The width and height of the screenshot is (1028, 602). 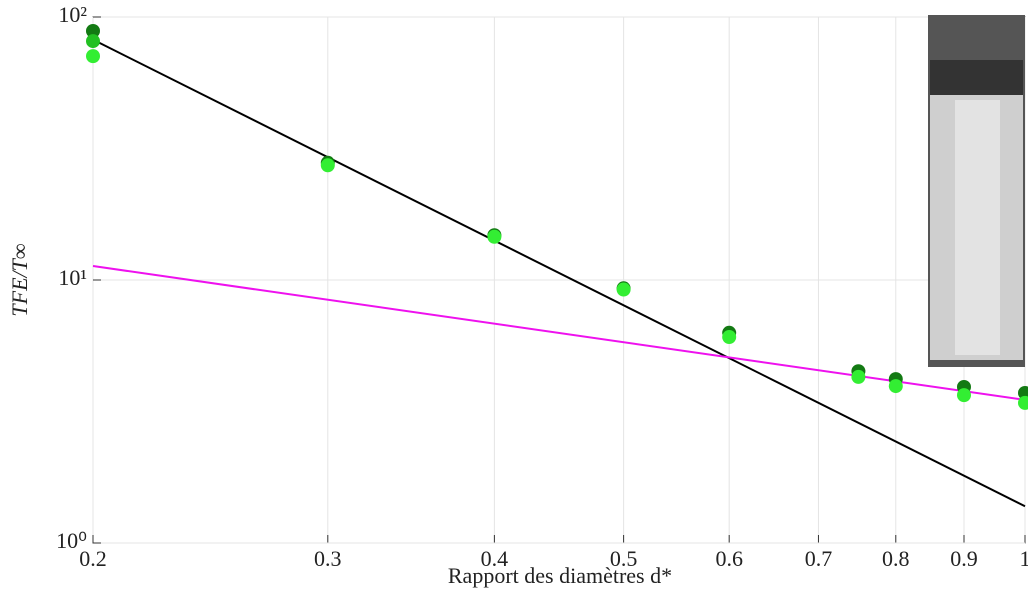 I want to click on x-tick-label: 1, so click(x=1024, y=558).